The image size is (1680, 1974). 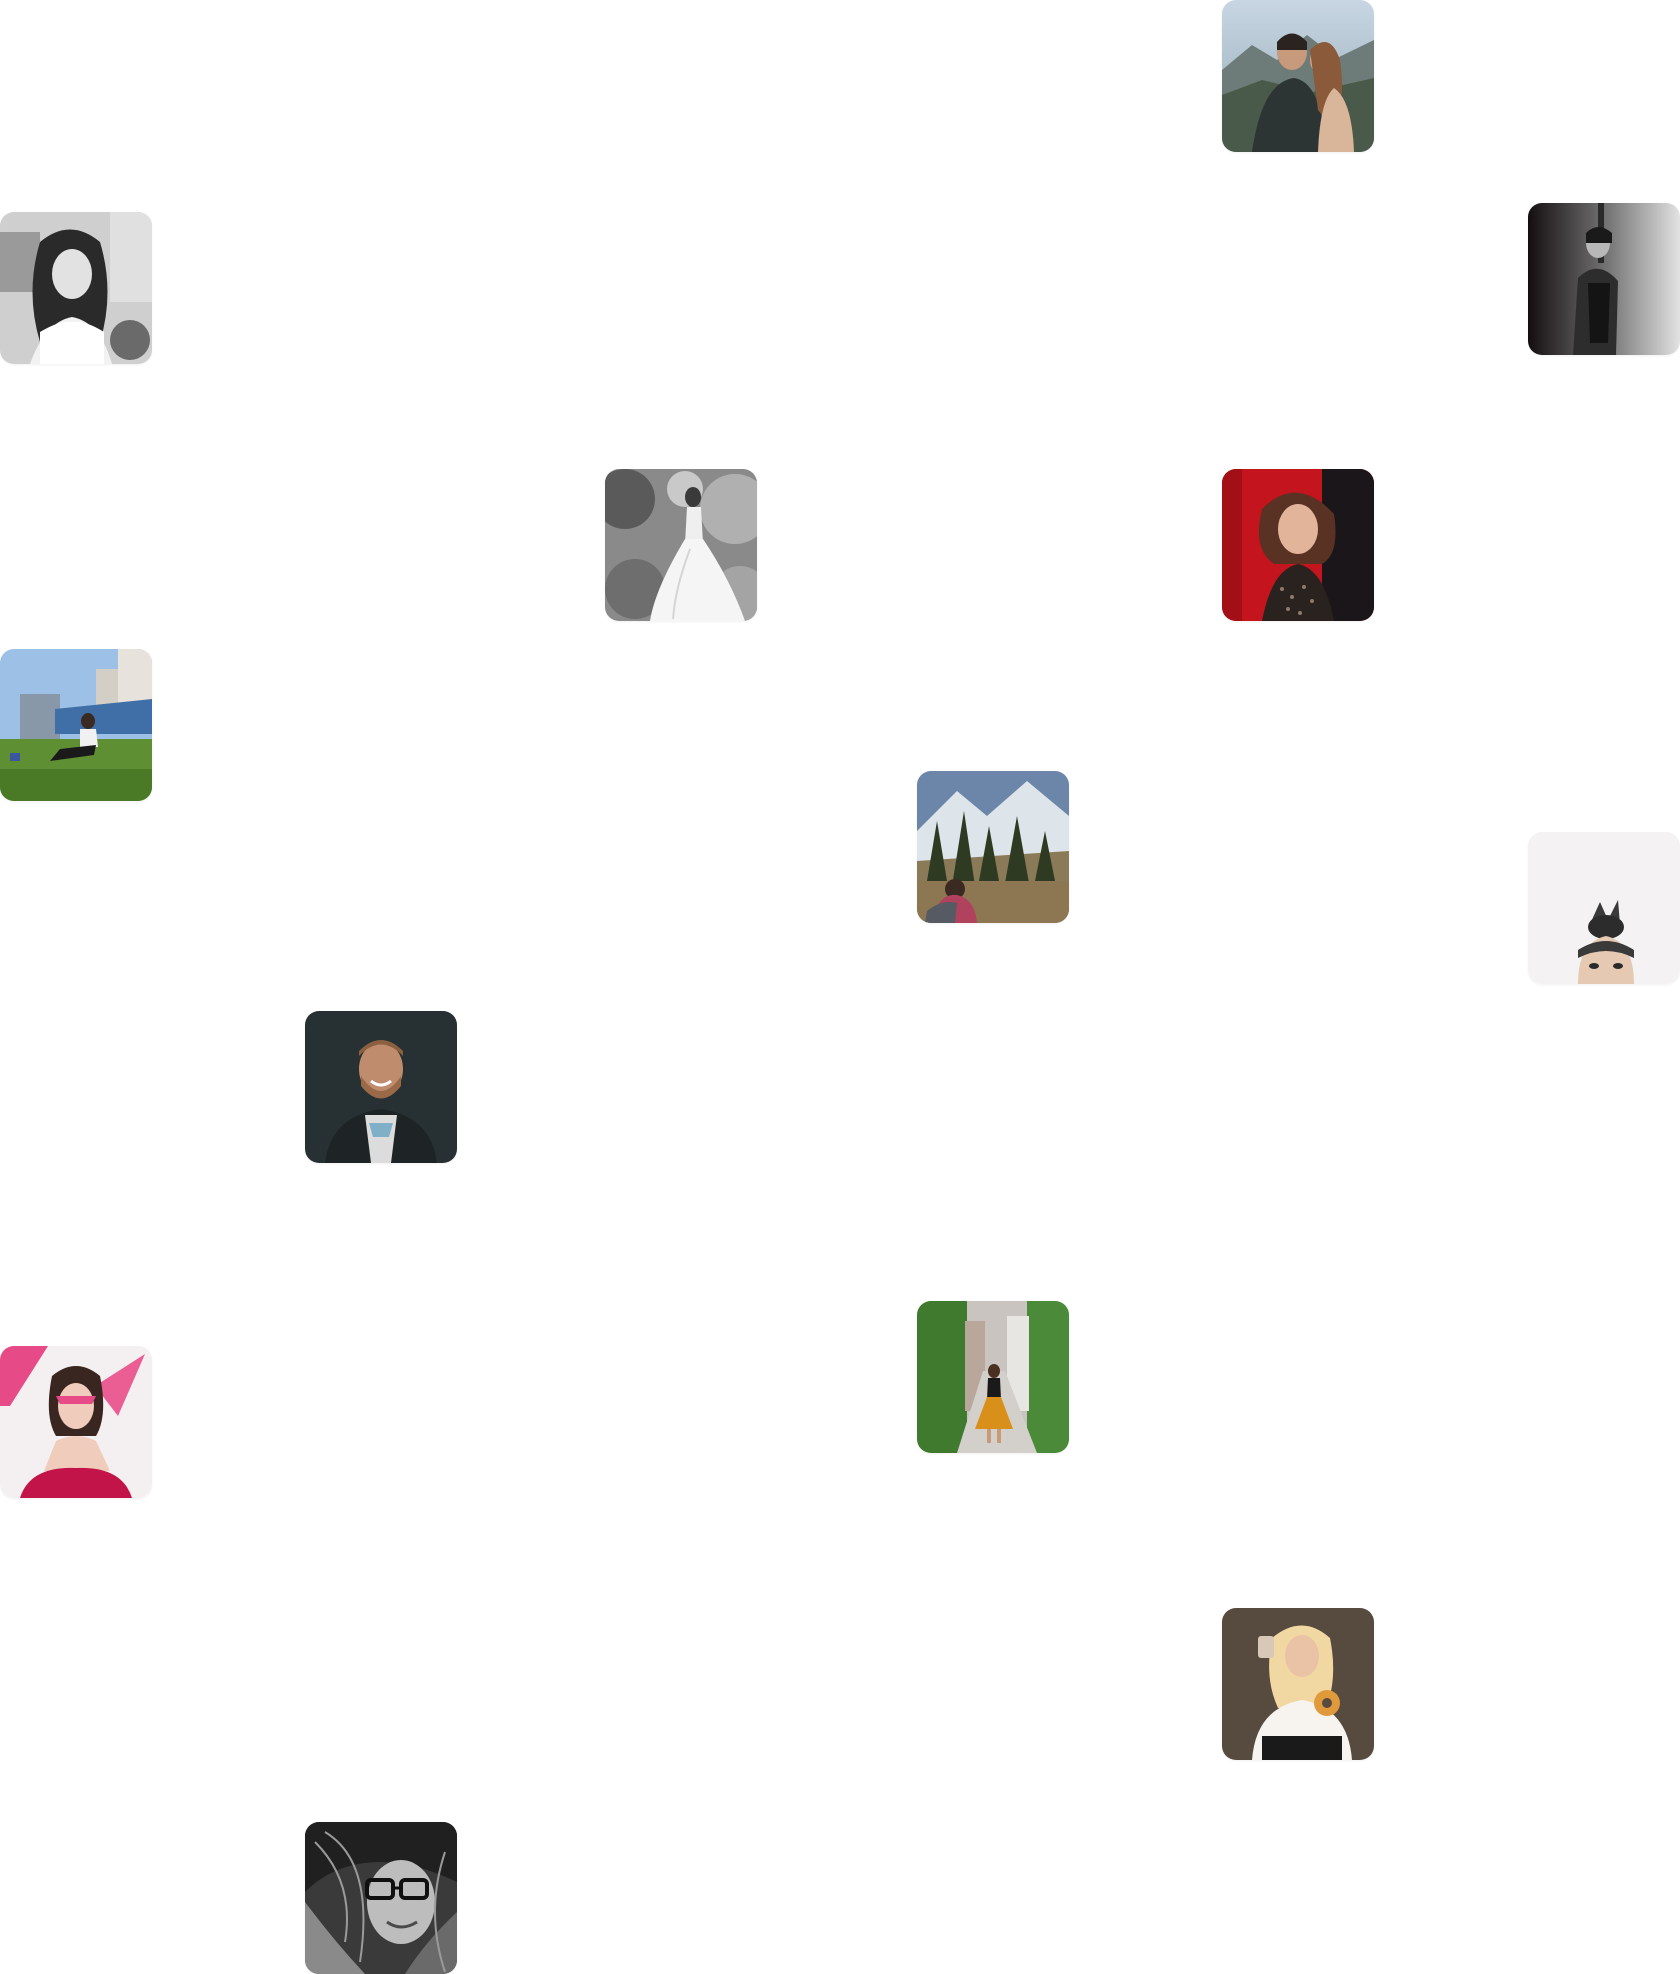 I want to click on photo-woman-donut, so click(x=1298, y=1684).